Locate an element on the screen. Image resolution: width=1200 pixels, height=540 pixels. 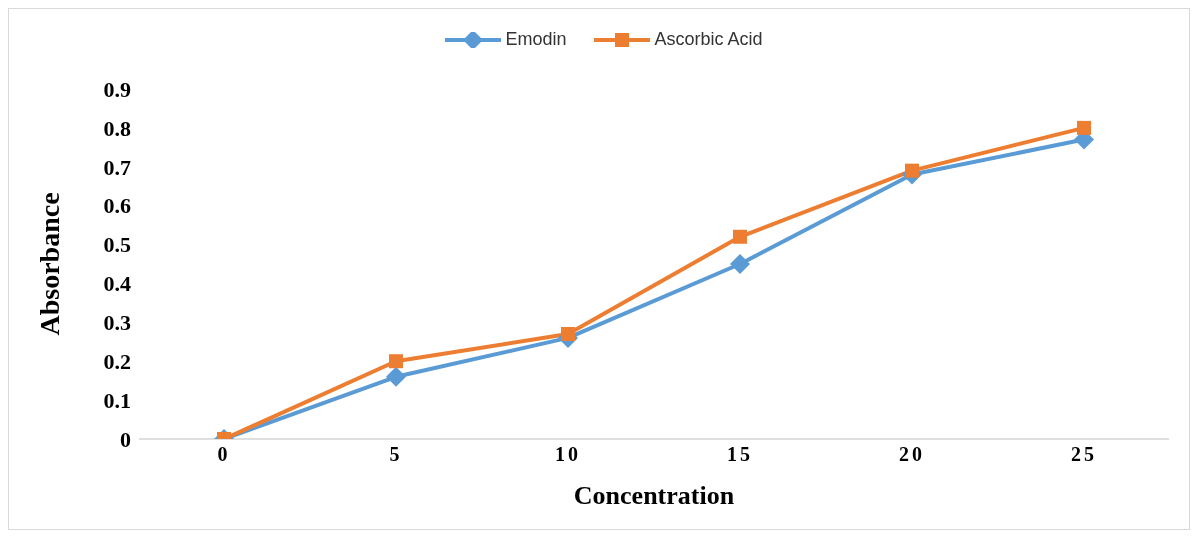
x-tick-label: 25 is located at coordinates (1084, 454).